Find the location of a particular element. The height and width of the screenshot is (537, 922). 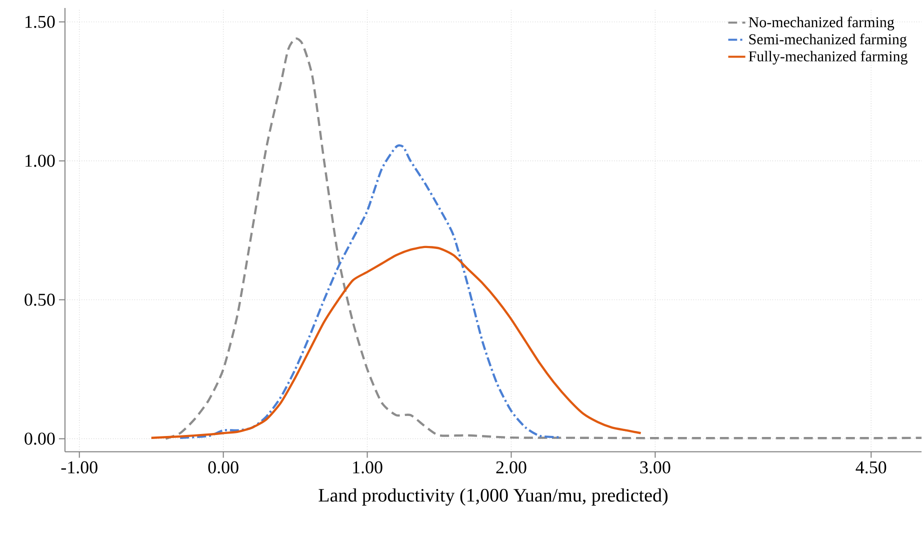

x-tick-label: 3.00 is located at coordinates (655, 467).